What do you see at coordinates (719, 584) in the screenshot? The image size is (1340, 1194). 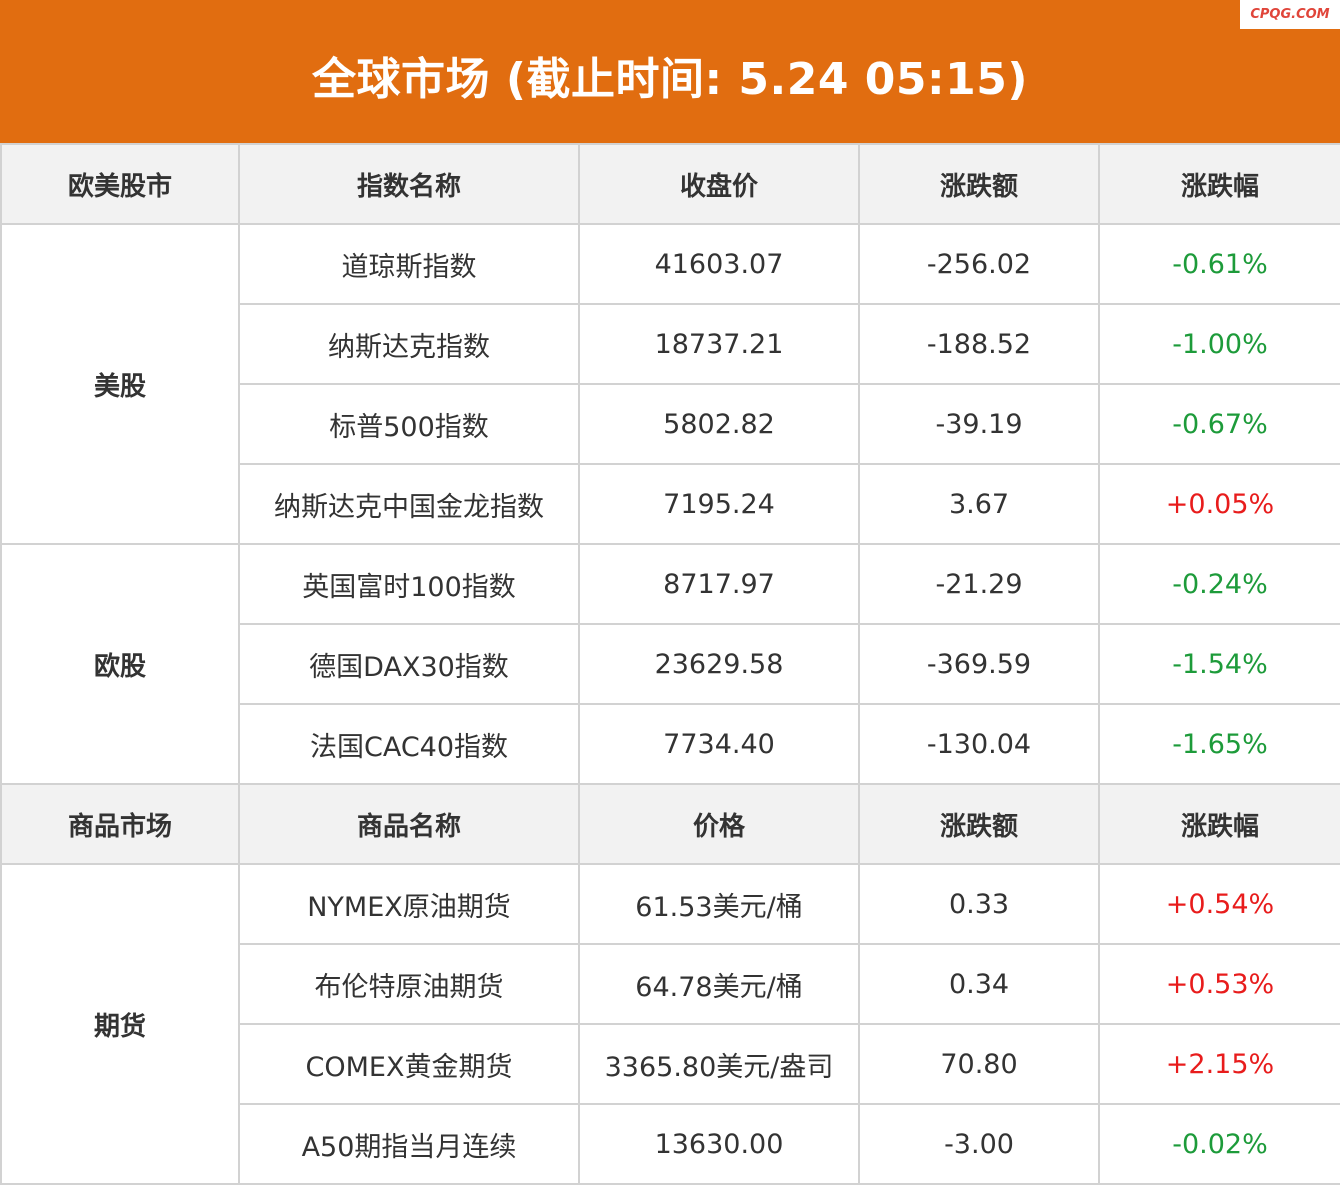 I see `row-close: 8717.97` at bounding box center [719, 584].